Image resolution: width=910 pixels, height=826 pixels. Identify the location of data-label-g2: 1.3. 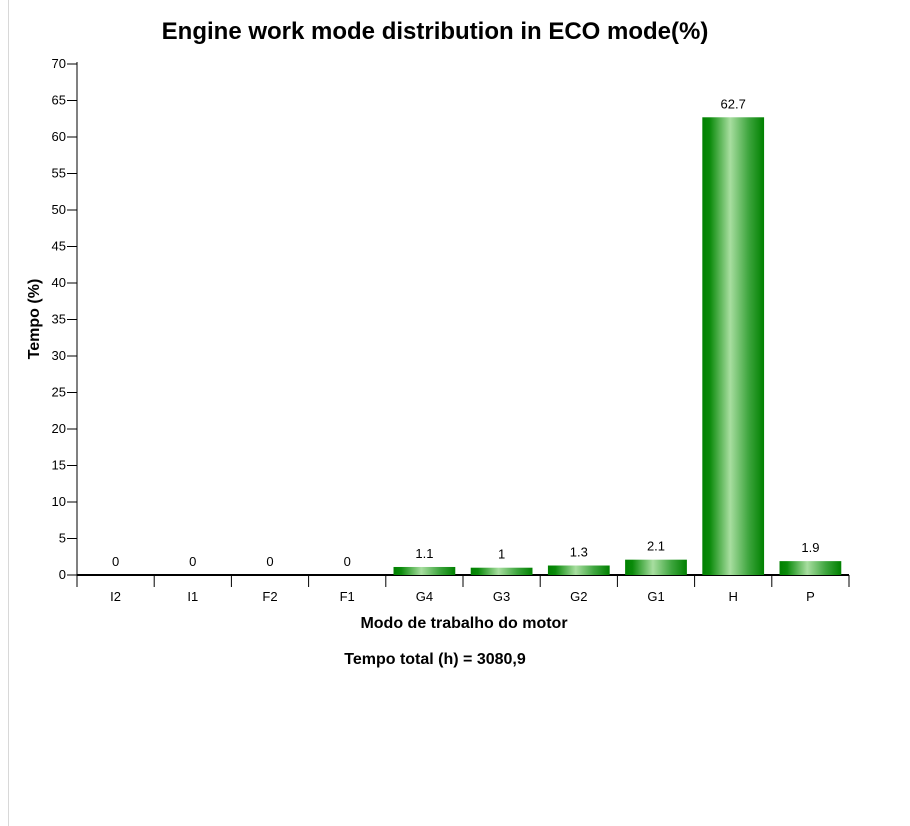
(579, 552).